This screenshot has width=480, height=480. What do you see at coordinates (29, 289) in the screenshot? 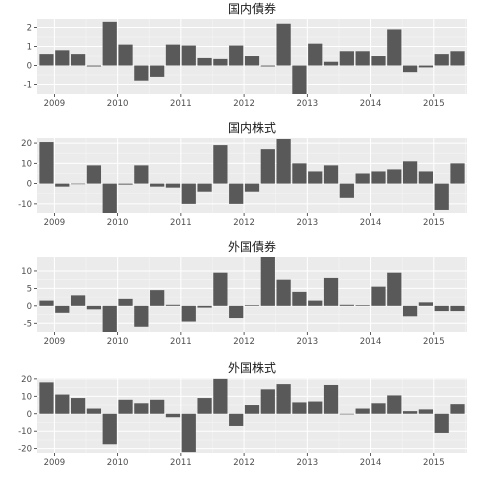
I see `y-tick-label: 5` at bounding box center [29, 289].